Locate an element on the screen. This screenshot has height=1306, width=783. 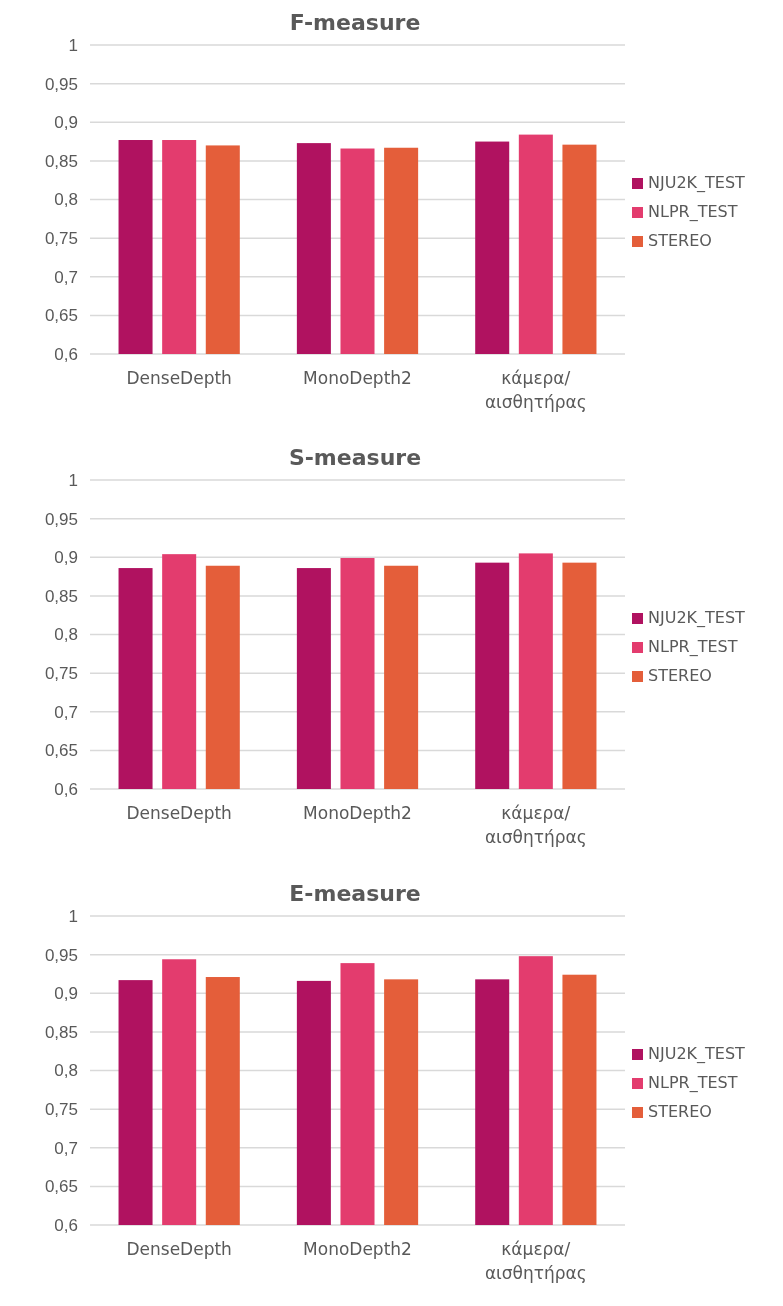
chart-title: S-measure is located at coordinates (355, 457).